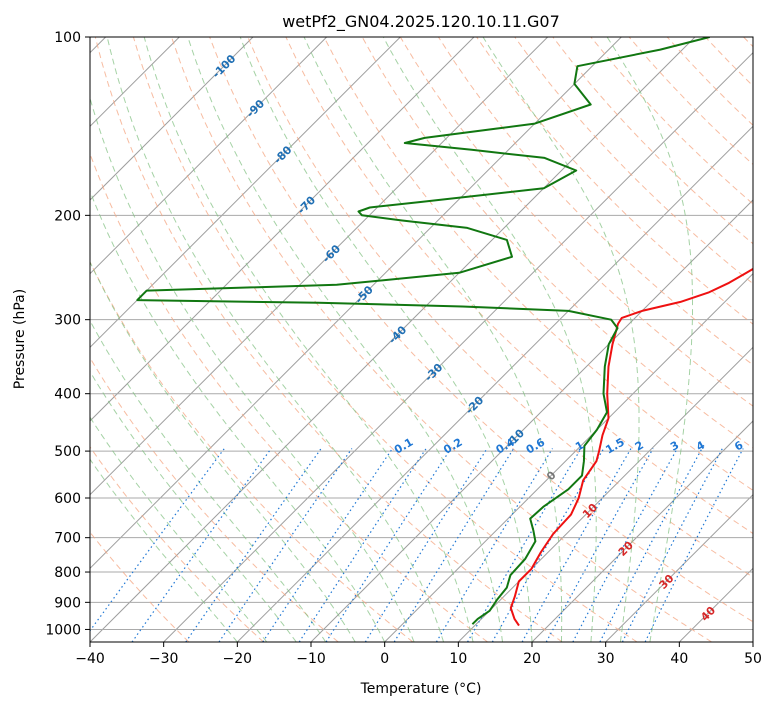 This screenshot has width=775, height=708. What do you see at coordinates (421, 689) in the screenshot?
I see `x-axis-label: Temperature (°C)` at bounding box center [421, 689].